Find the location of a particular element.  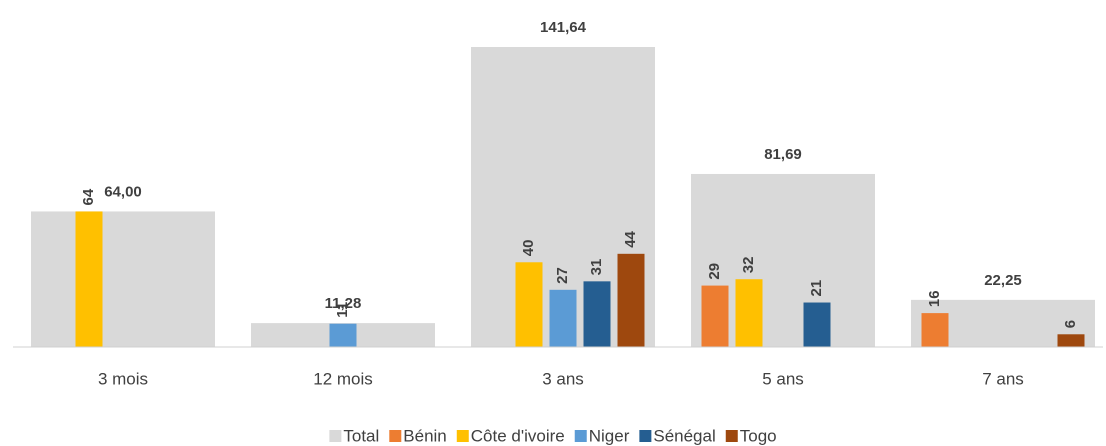

data-label: 29 is located at coordinates (714, 271).